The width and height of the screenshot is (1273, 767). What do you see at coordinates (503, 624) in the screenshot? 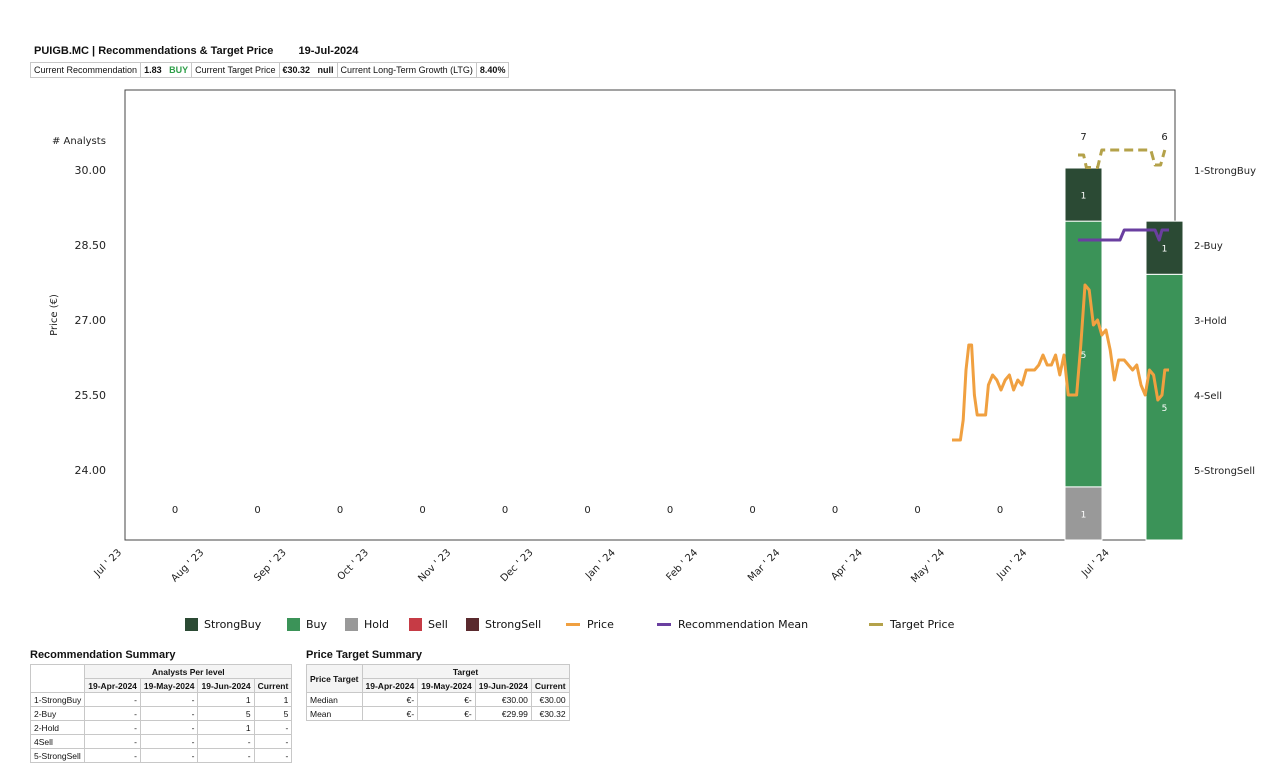
I see `legend-strongsell: StrongSell` at bounding box center [503, 624].